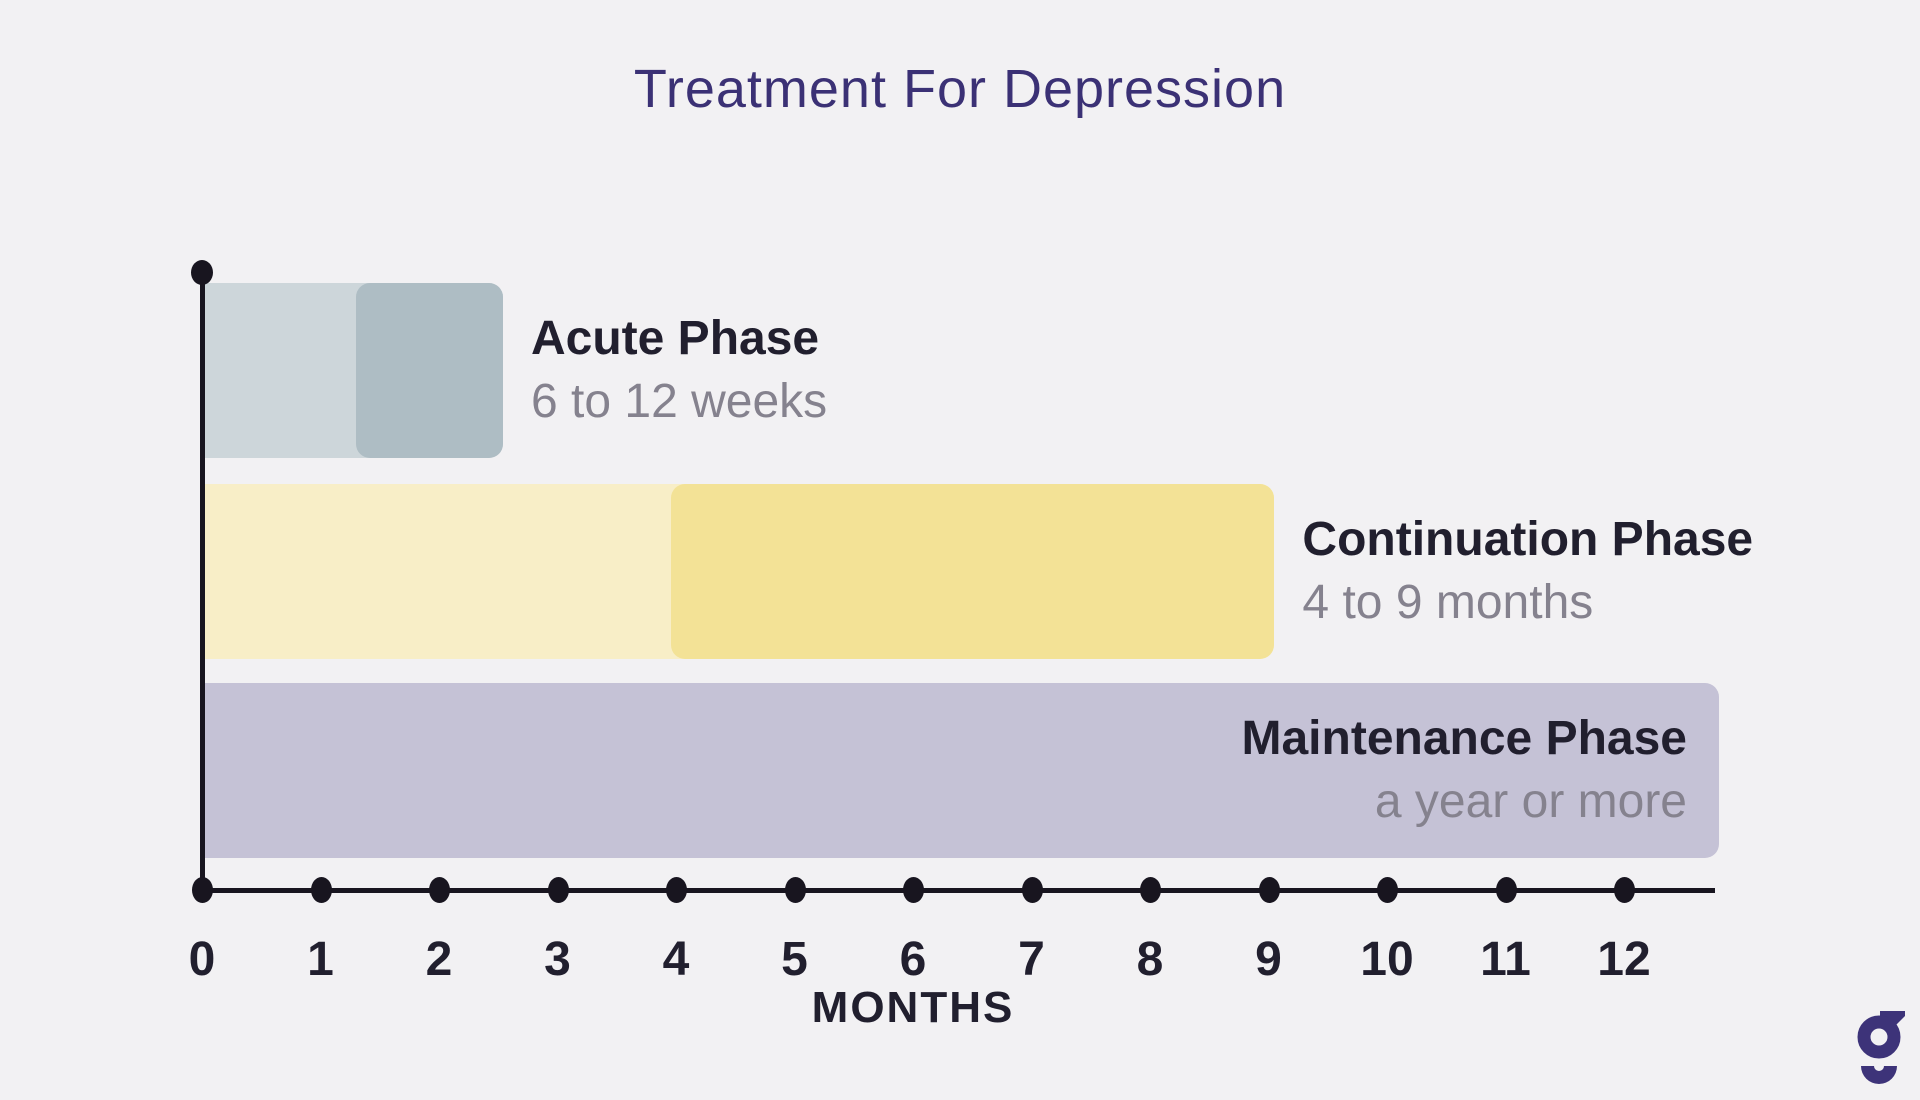 Image resolution: width=1920 pixels, height=1100 pixels. What do you see at coordinates (1031, 959) in the screenshot?
I see `axis-tick-label: 7` at bounding box center [1031, 959].